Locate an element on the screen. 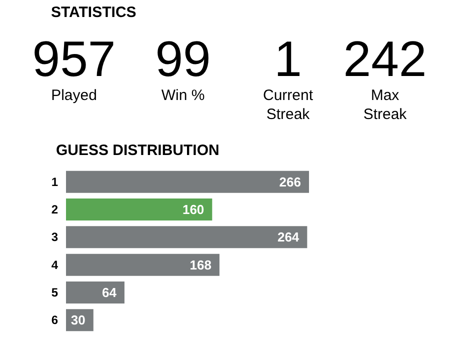 Image resolution: width=460 pixels, height=346 pixels. y-tick-label: 4 is located at coordinates (54, 265).